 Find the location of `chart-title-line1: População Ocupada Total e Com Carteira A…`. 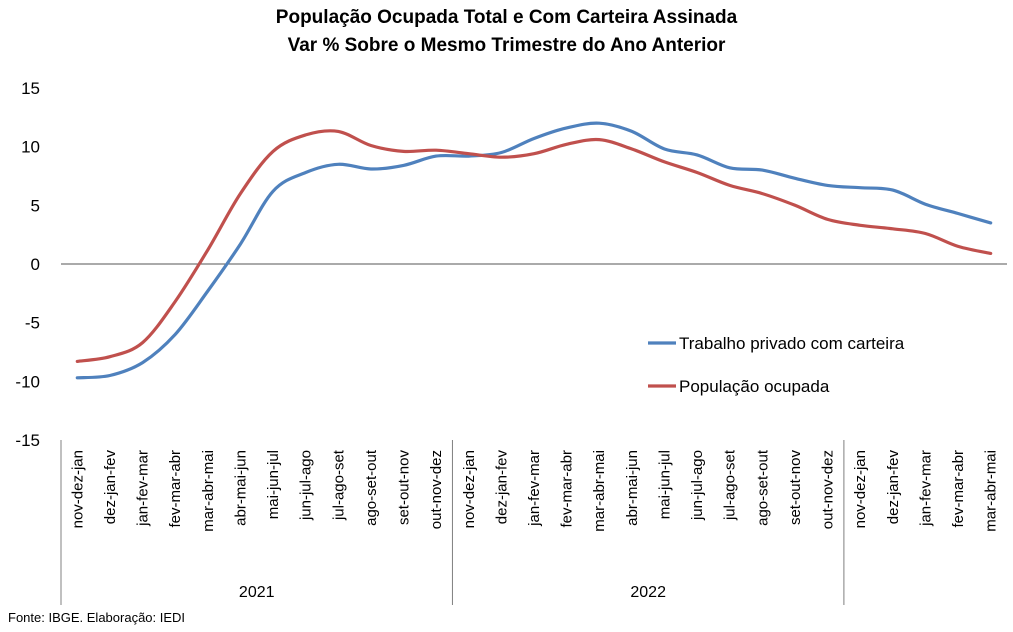

chart-title-line1: População Ocupada Total e Com Carteira A… is located at coordinates (506, 17).